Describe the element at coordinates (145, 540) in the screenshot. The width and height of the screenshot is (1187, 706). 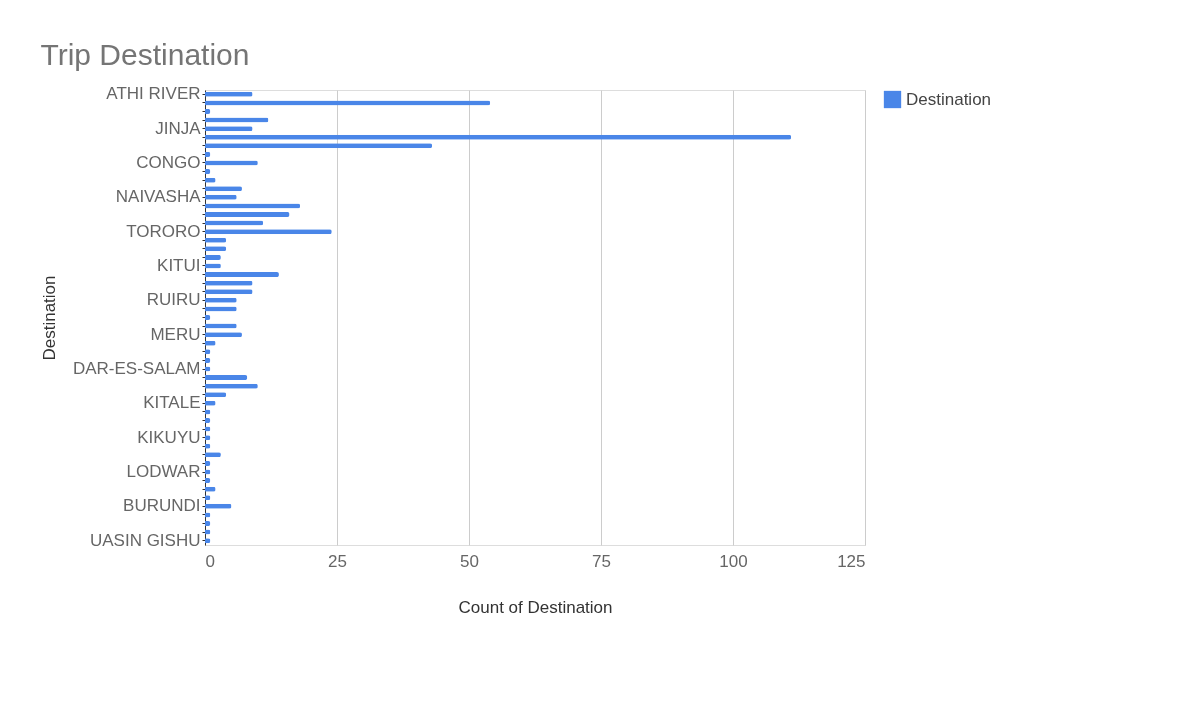
I see `y-tick-label: UASIN GISHU` at that location.